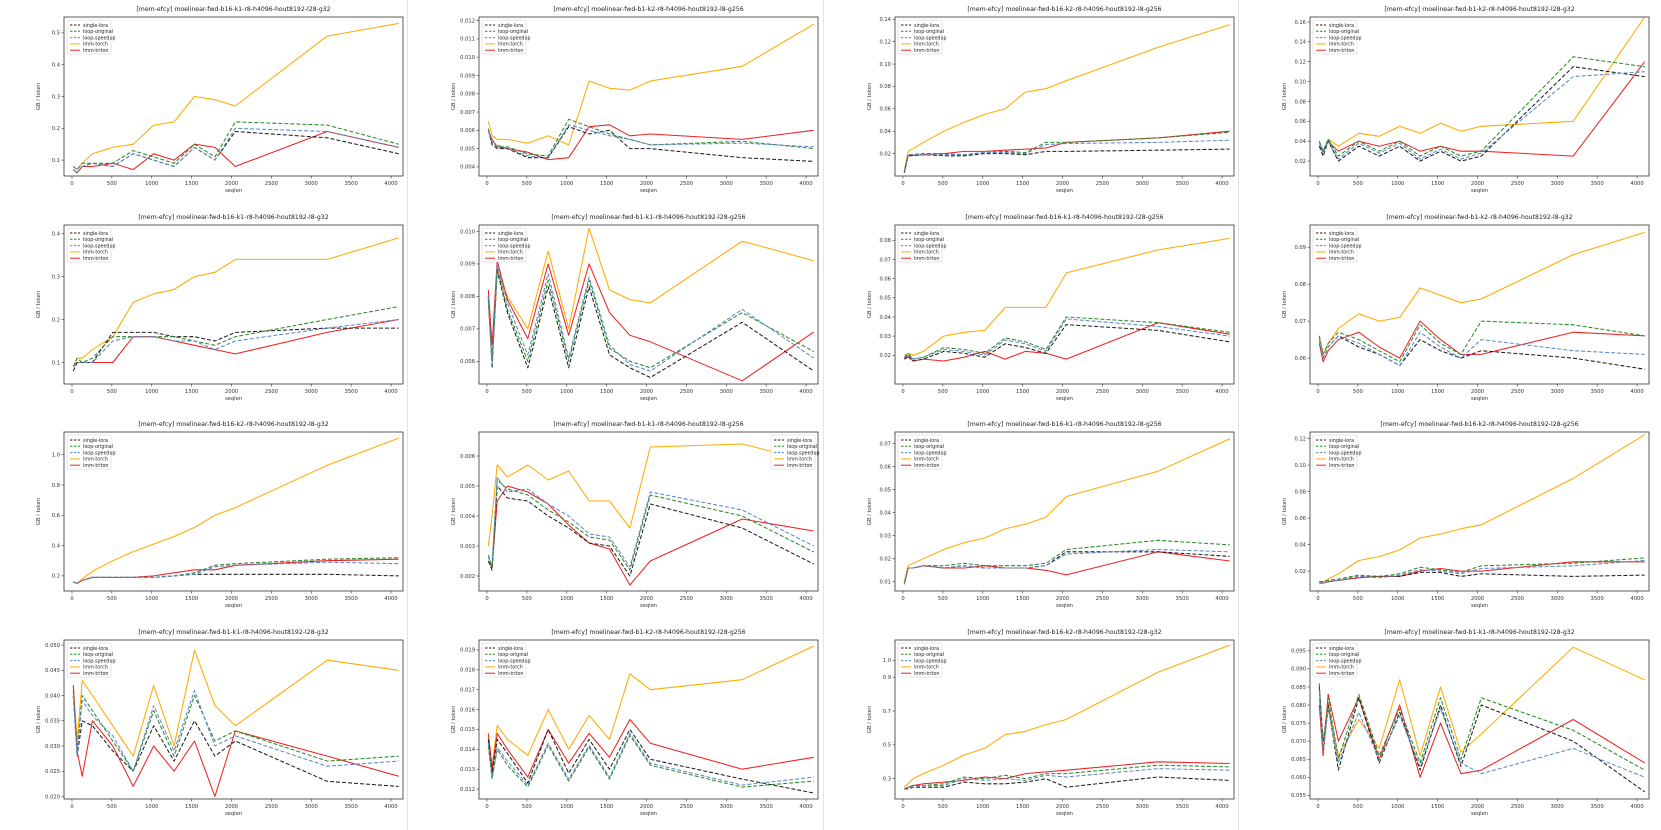  I want to click on y-tick-label: 0.007, so click(467, 113).